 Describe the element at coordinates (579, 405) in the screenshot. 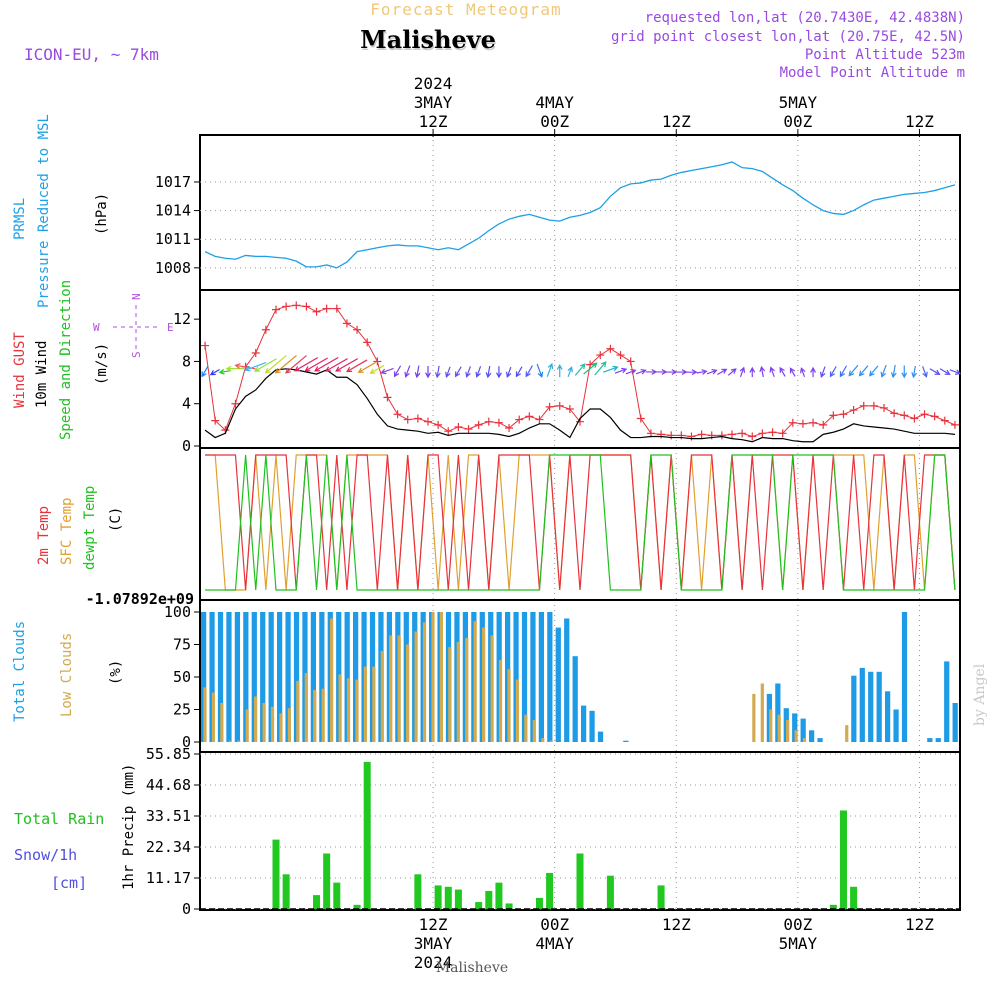

I see `wind-line` at that location.